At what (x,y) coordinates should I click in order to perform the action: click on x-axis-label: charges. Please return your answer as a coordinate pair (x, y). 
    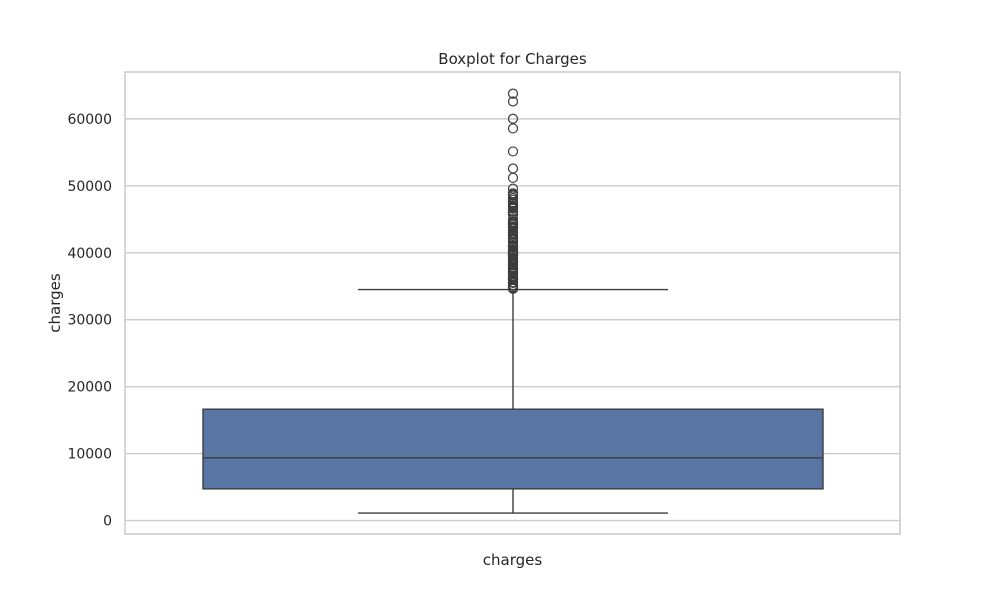
    Looking at the image, I should click on (513, 560).